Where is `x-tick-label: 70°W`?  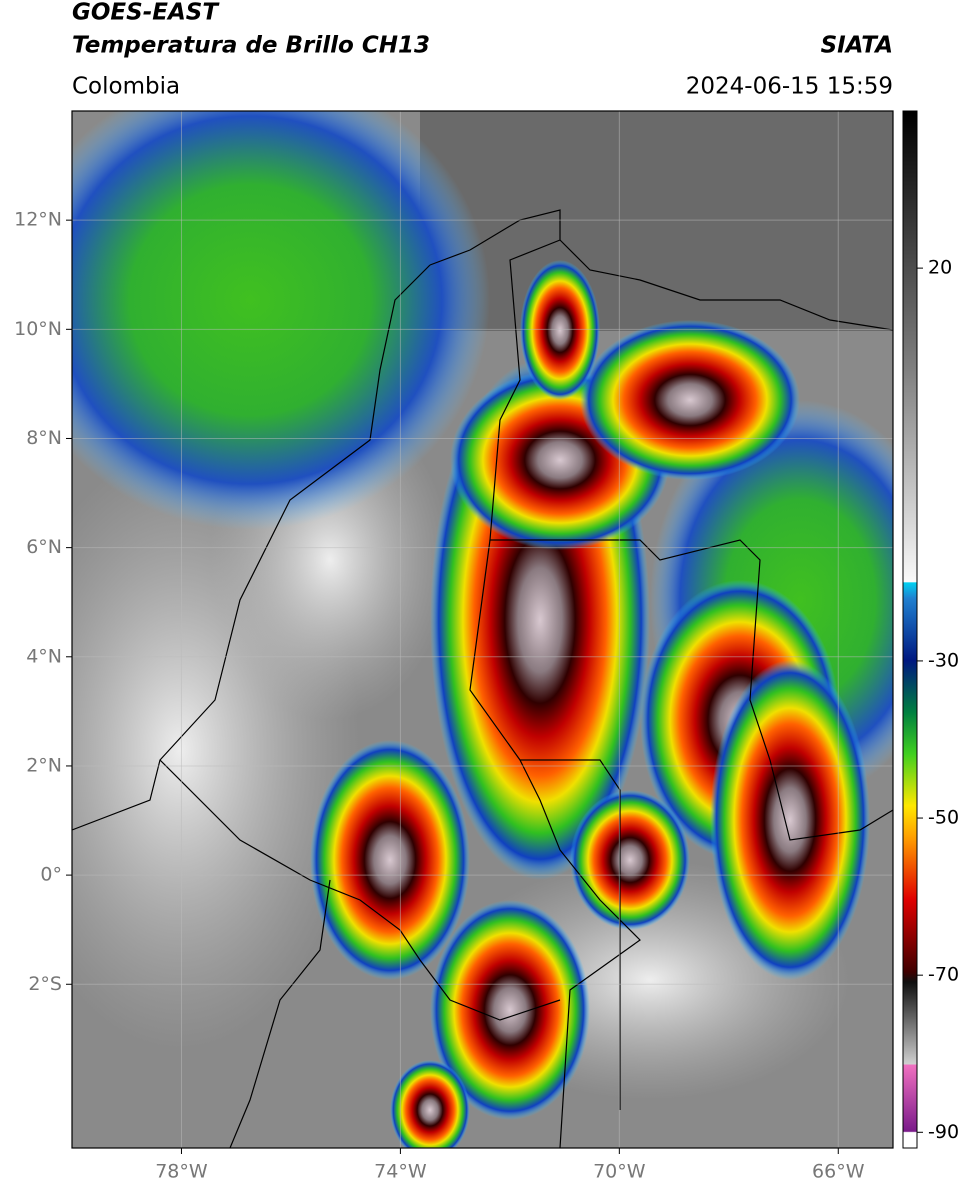 x-tick-label: 70°W is located at coordinates (619, 1172).